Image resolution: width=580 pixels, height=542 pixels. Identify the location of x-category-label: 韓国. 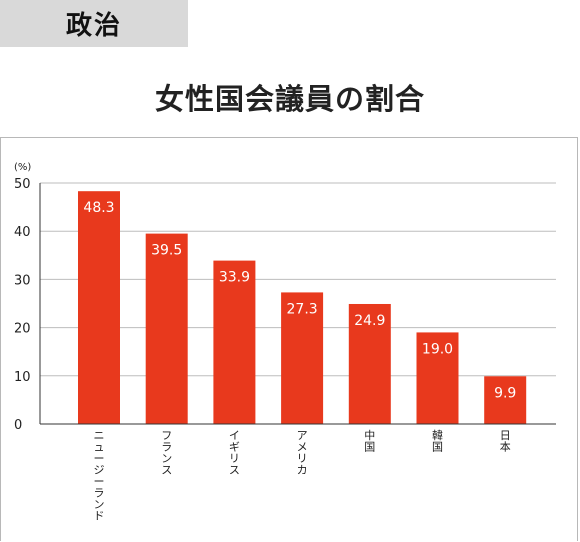
(437, 441).